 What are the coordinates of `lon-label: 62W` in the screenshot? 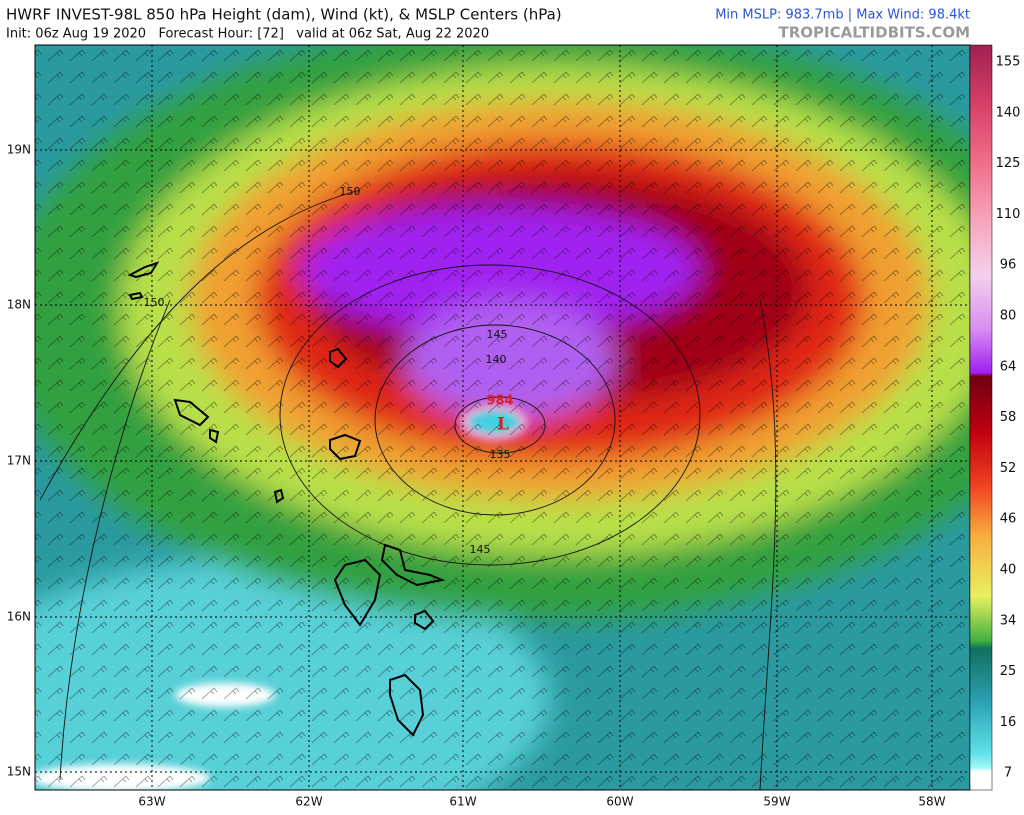 It's located at (308, 802).